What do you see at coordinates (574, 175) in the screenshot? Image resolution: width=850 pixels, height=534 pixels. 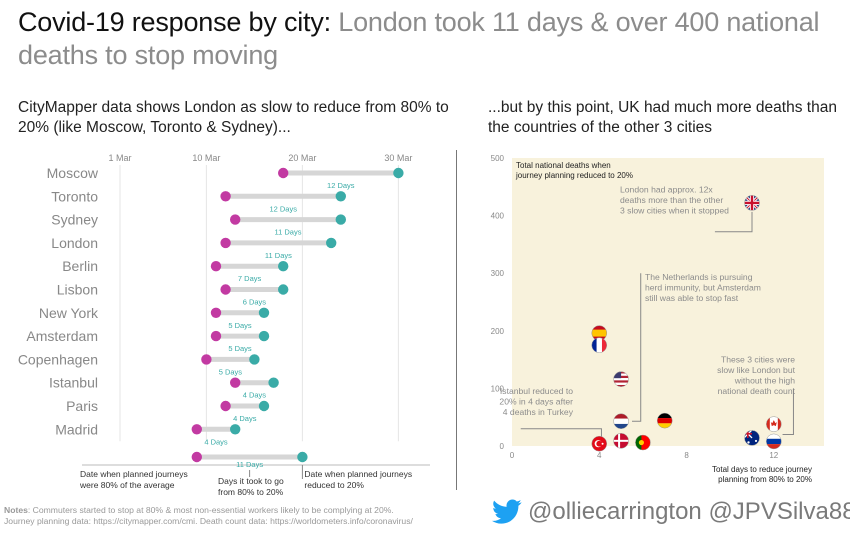 I see `y-axis-label: journey planning reduced to 20%` at bounding box center [574, 175].